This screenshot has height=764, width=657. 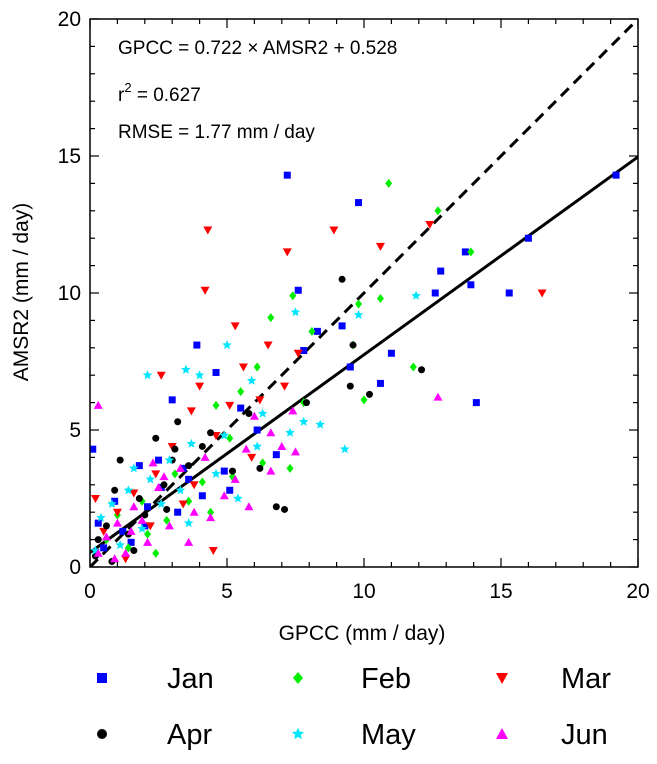 What do you see at coordinates (166, 95) in the screenshot?
I see `r-squared-value: = 0.627` at bounding box center [166, 95].